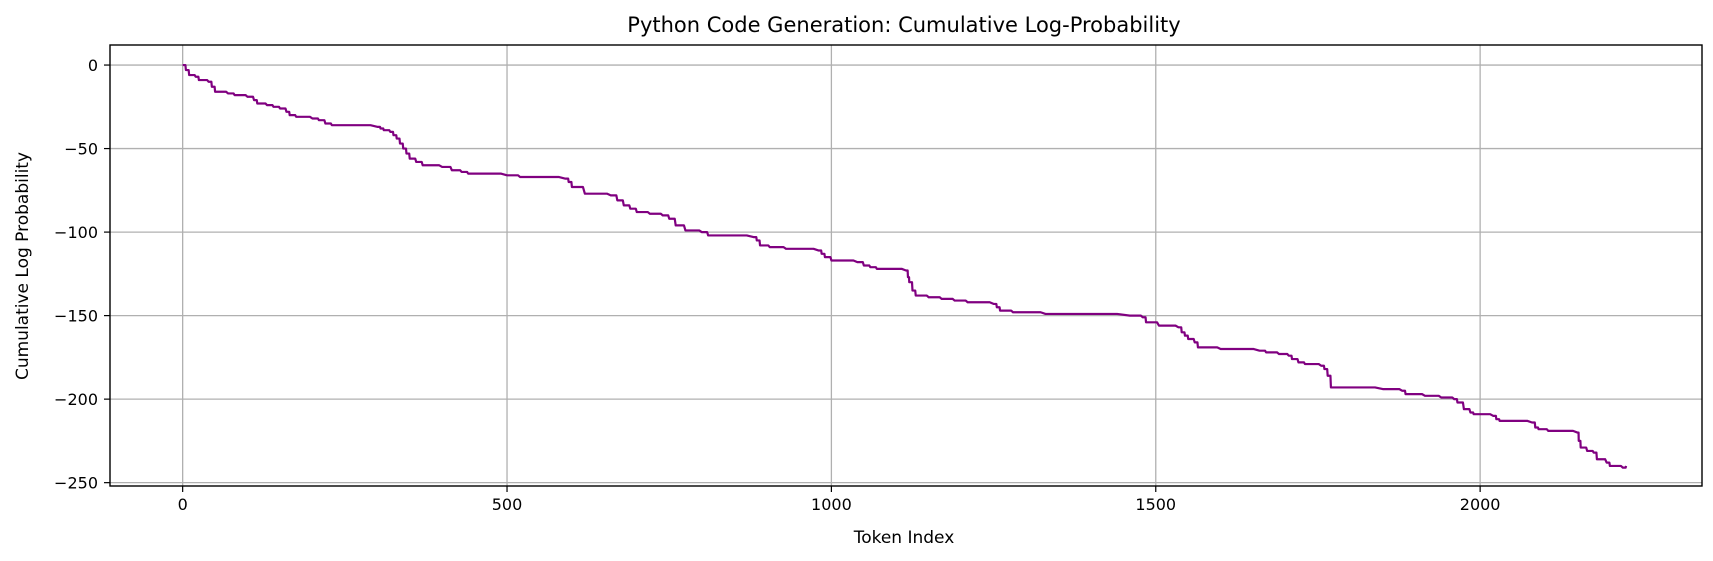 The width and height of the screenshot is (1713, 561). Describe the element at coordinates (831, 504) in the screenshot. I see `x-tick-label: 1000` at that location.